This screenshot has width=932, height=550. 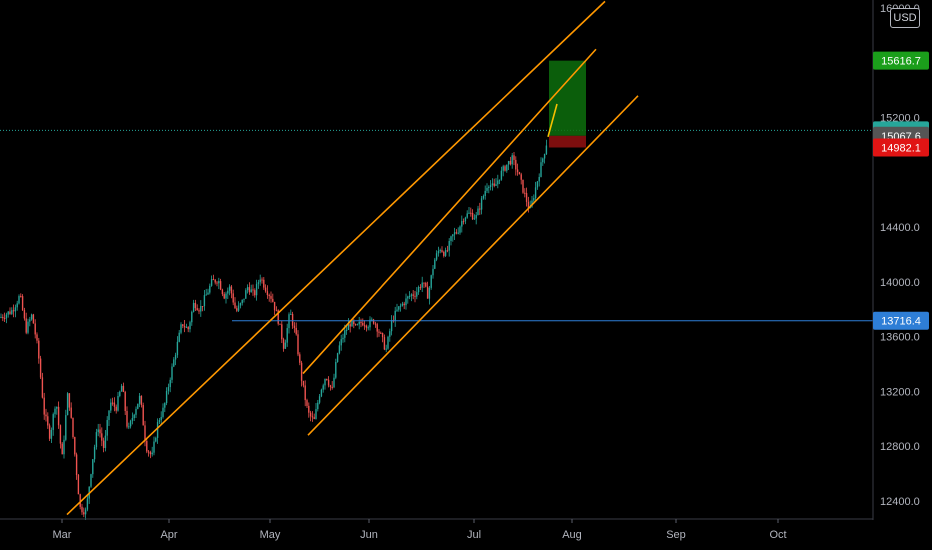 I want to click on time-tick-label: Mar, so click(x=62, y=535).